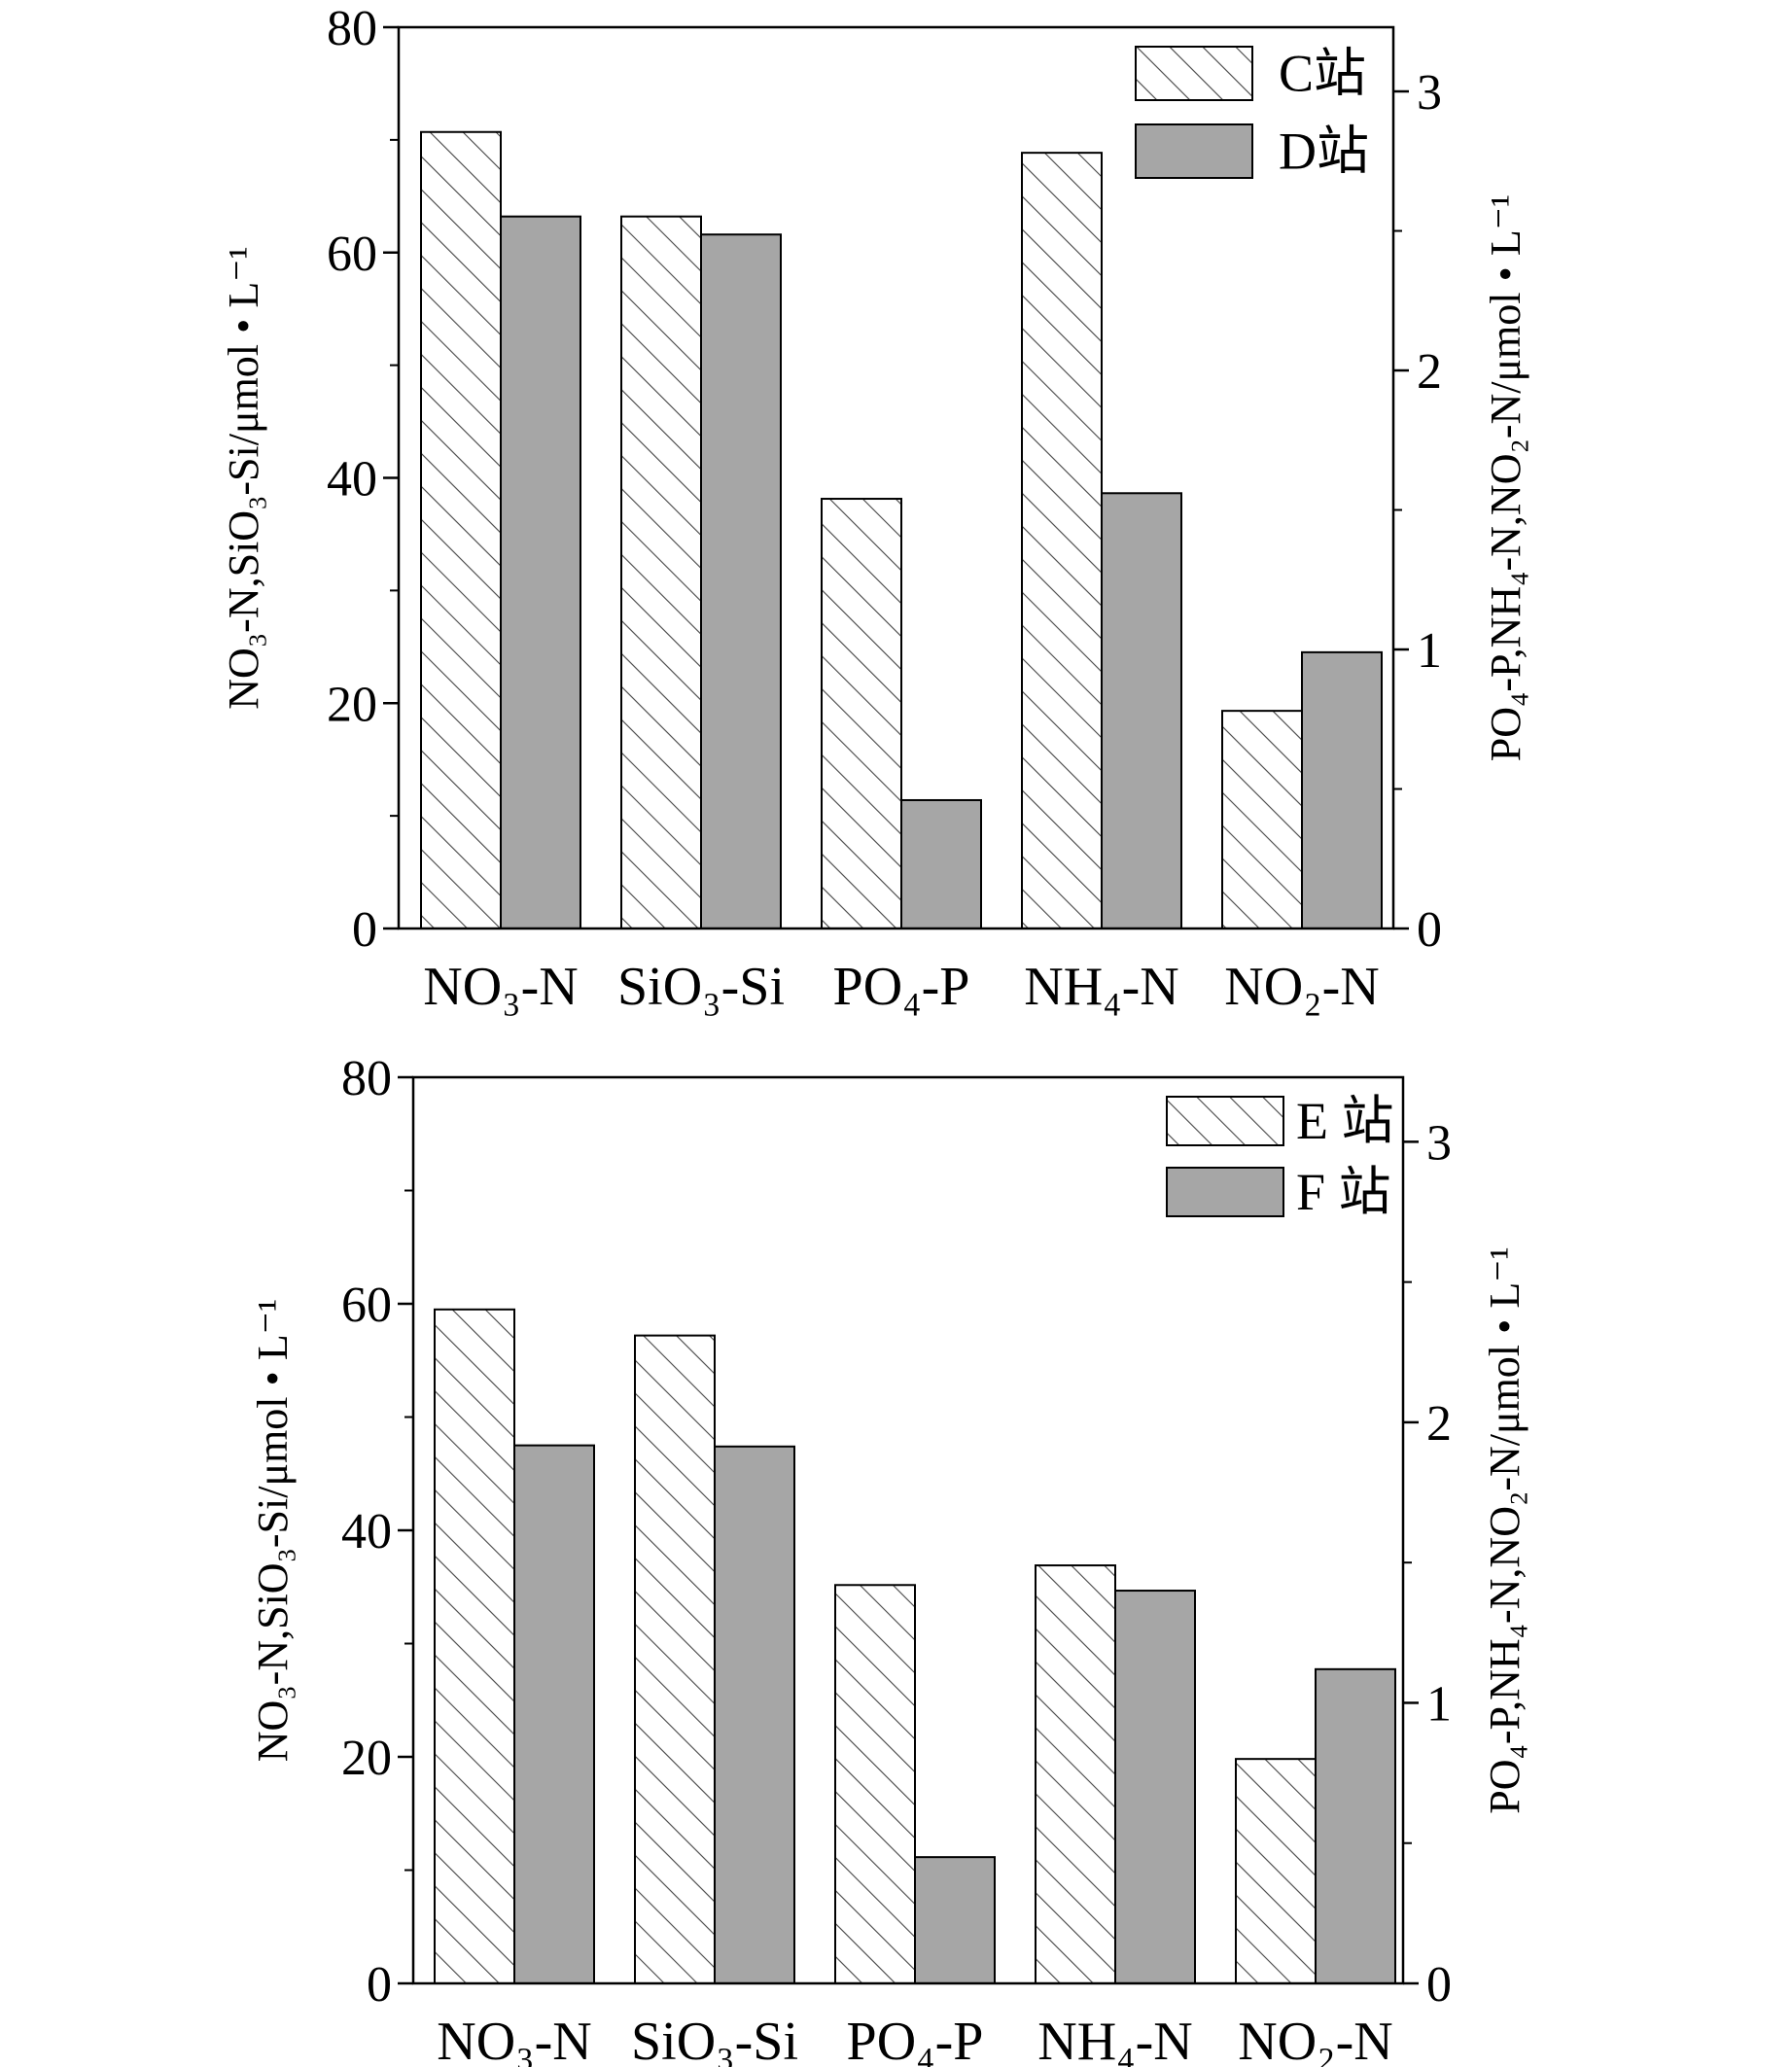 The height and width of the screenshot is (2067, 1792). I want to click on legend-label-hatched: E 站, so click(1345, 1121).